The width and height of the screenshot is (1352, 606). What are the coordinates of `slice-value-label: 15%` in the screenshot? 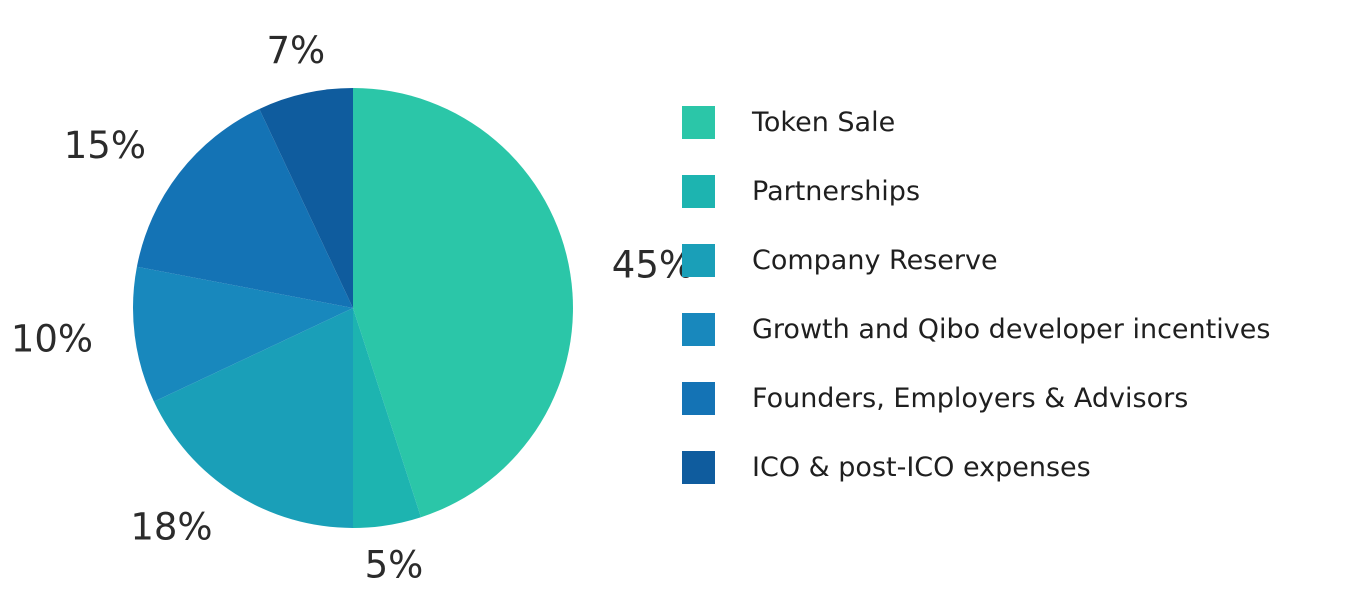 It's located at (105, 145).